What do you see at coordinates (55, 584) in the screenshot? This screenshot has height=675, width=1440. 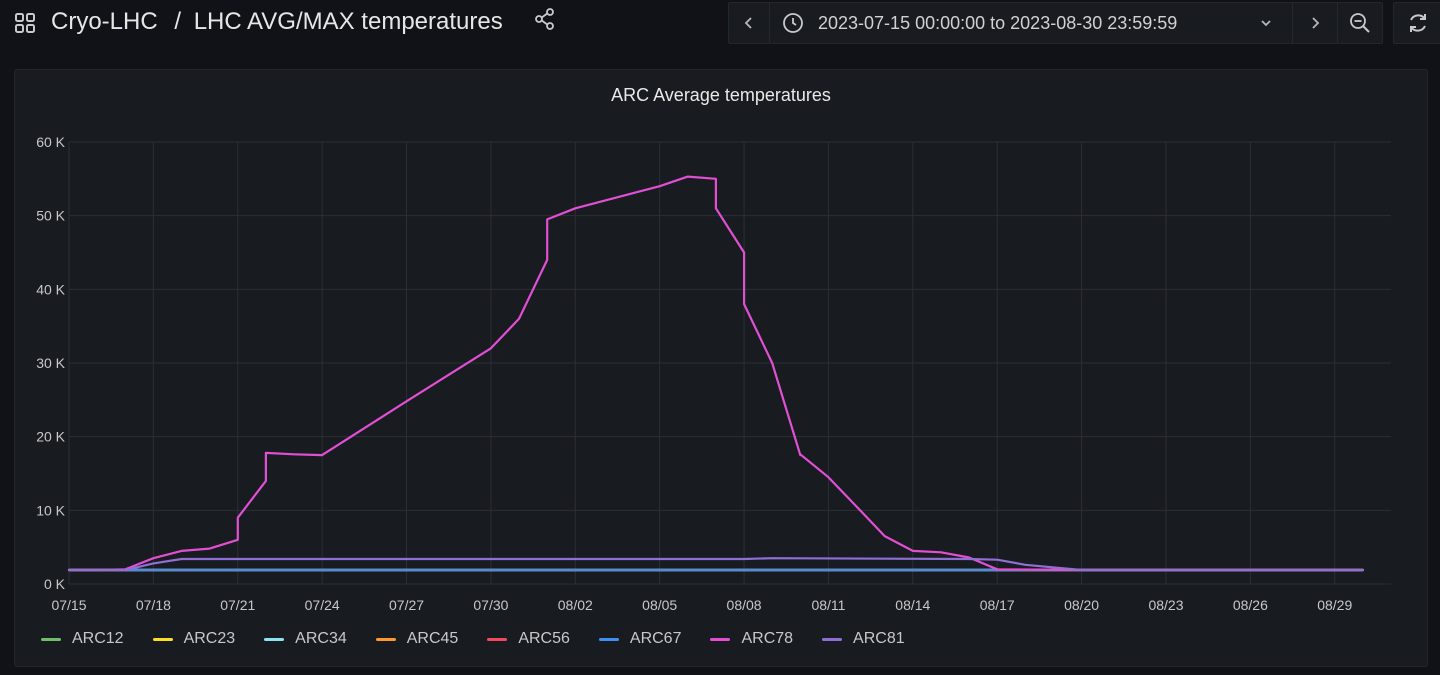 I see `y-tick-label: 0 K` at bounding box center [55, 584].